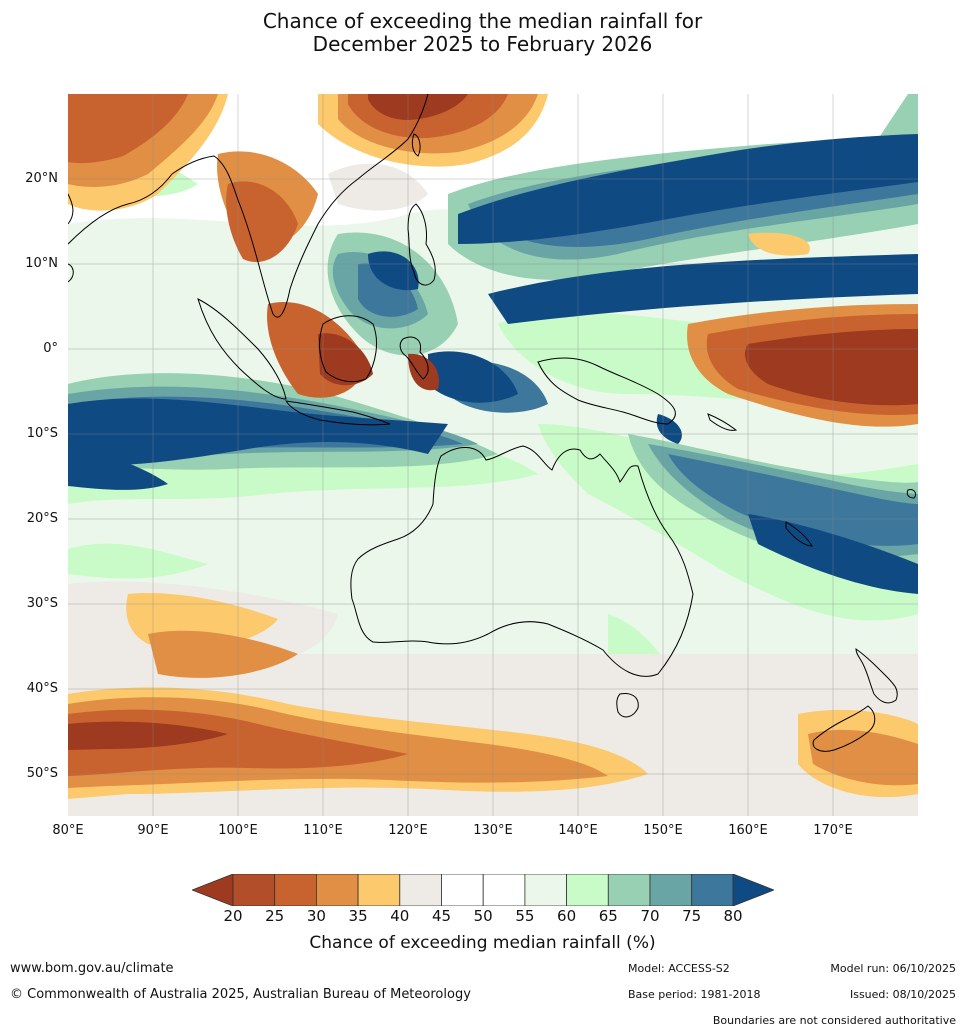 The height and width of the screenshot is (1035, 965). I want to click on asia-coastline, so click(248, 206).